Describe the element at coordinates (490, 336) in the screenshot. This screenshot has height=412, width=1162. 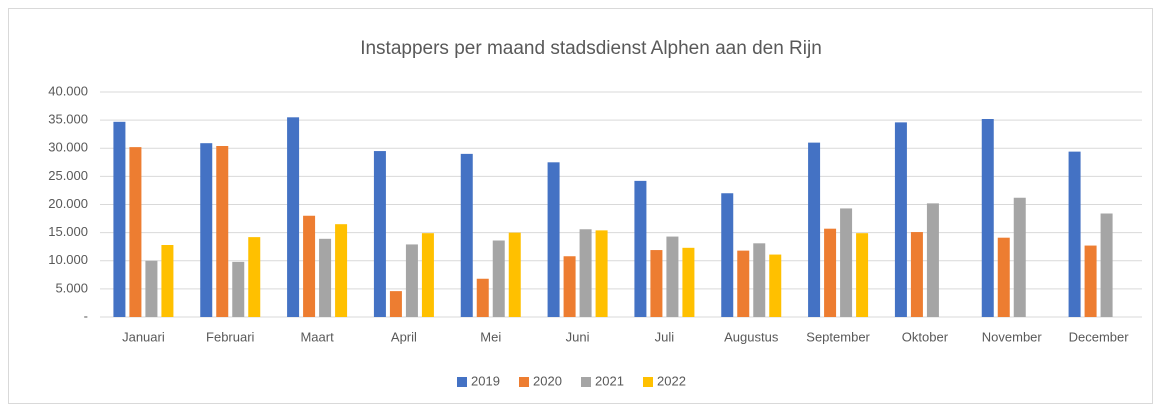
I see `x-tick-label: Mei` at that location.